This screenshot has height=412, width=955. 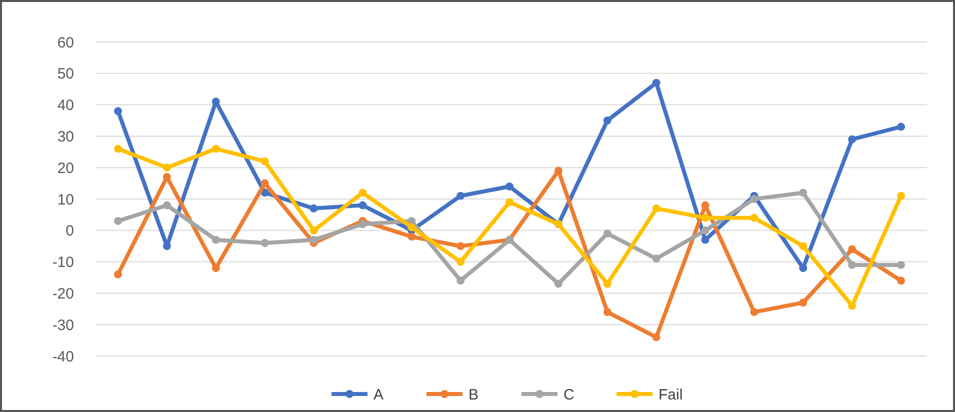 I want to click on y-tick-label: 10, so click(x=65, y=199).